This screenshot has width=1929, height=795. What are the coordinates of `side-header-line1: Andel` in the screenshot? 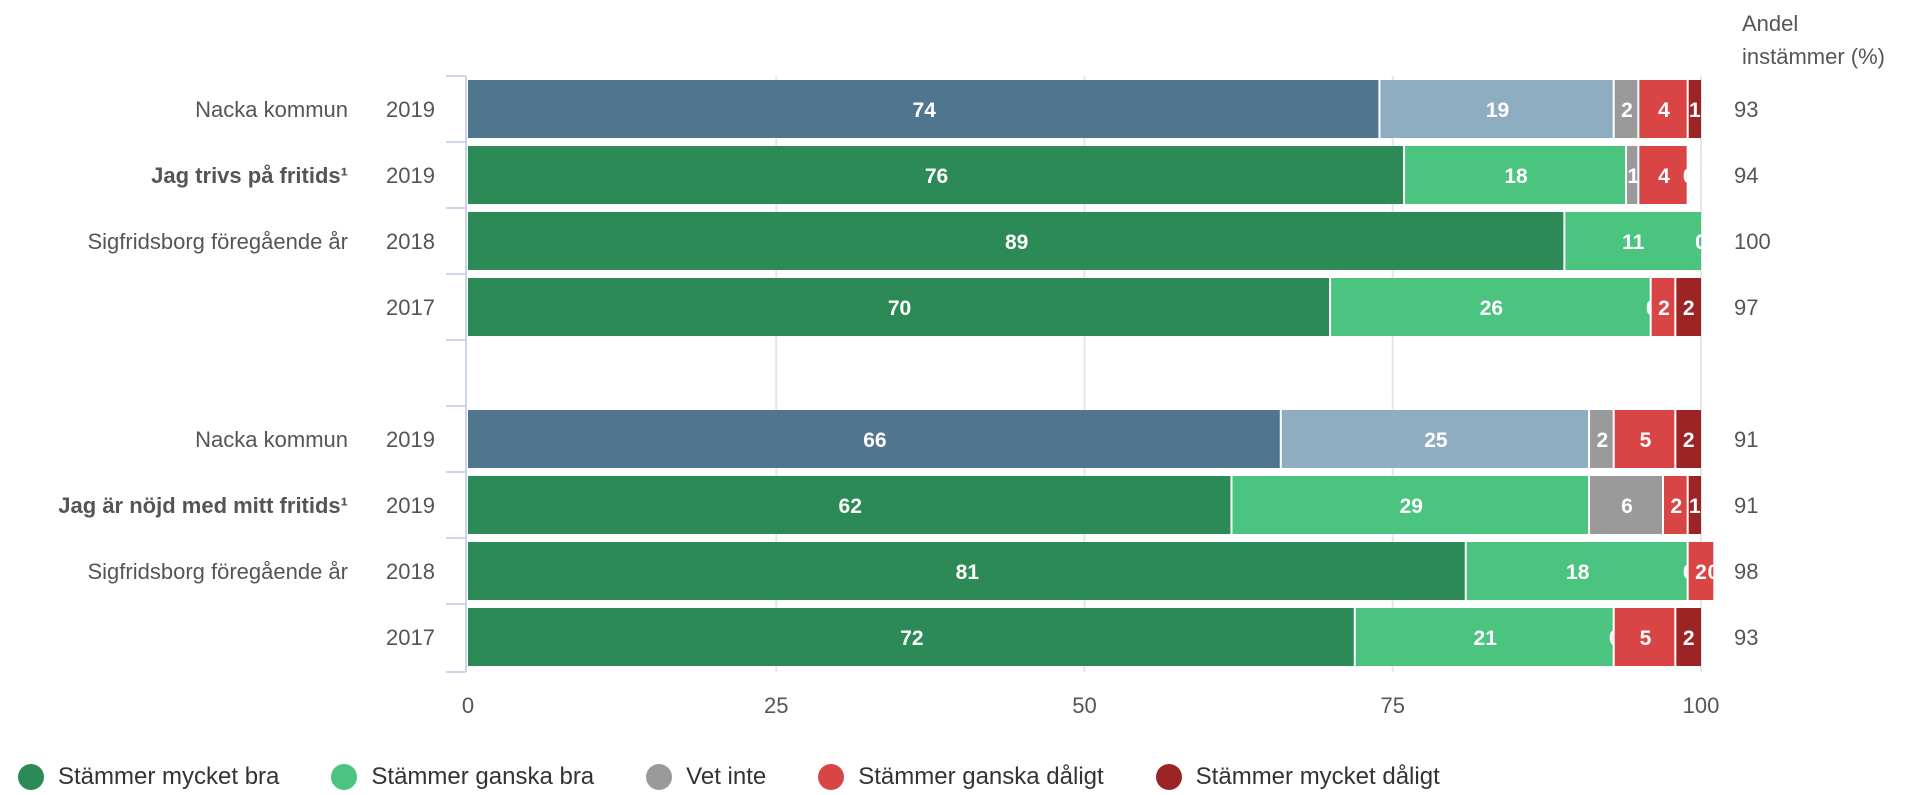 It's located at (1770, 23).